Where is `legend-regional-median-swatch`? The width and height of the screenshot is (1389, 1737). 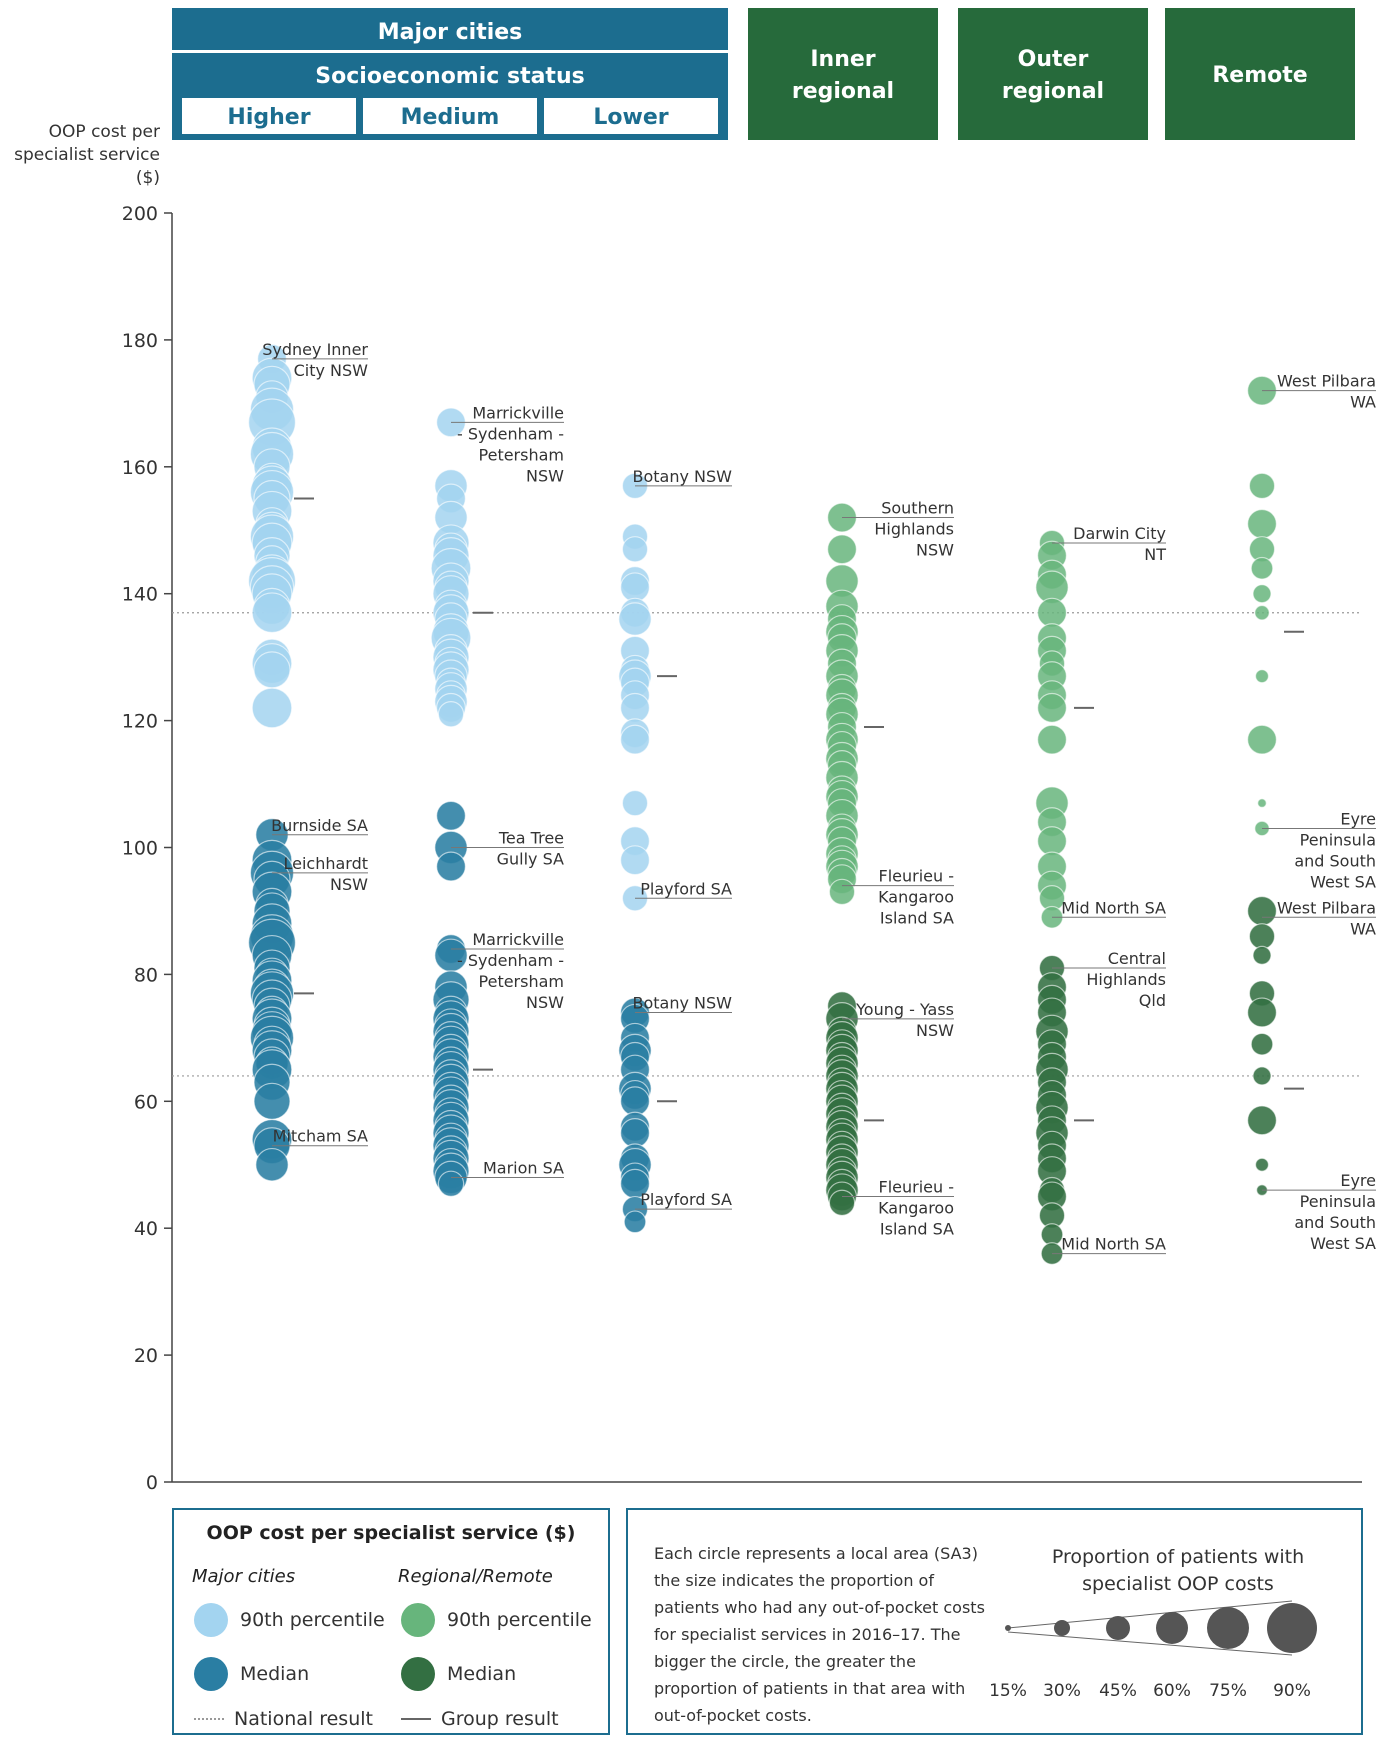
legend-regional-median-swatch is located at coordinates (418, 1674).